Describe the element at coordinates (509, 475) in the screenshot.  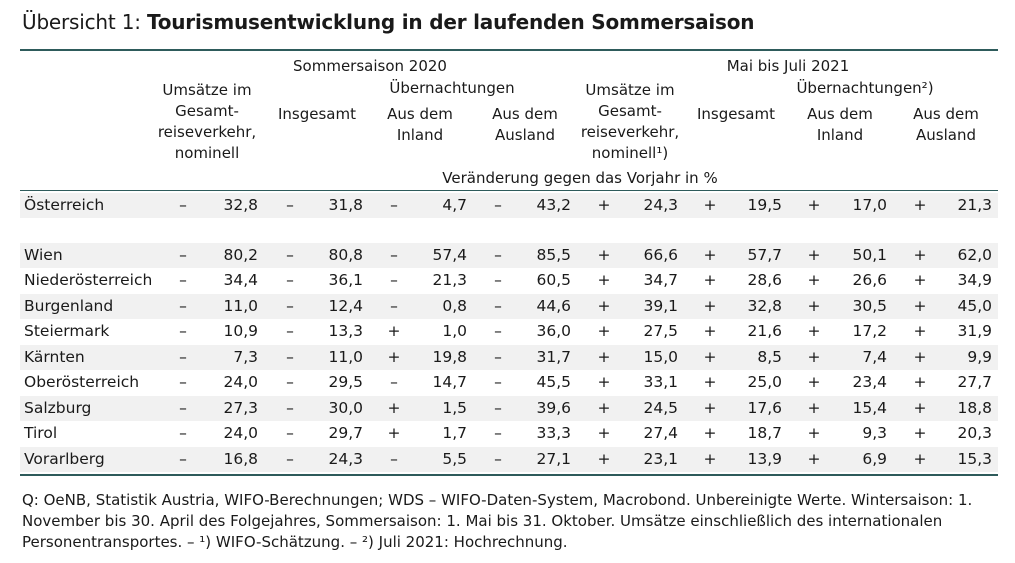
I see `bottom-rule` at that location.